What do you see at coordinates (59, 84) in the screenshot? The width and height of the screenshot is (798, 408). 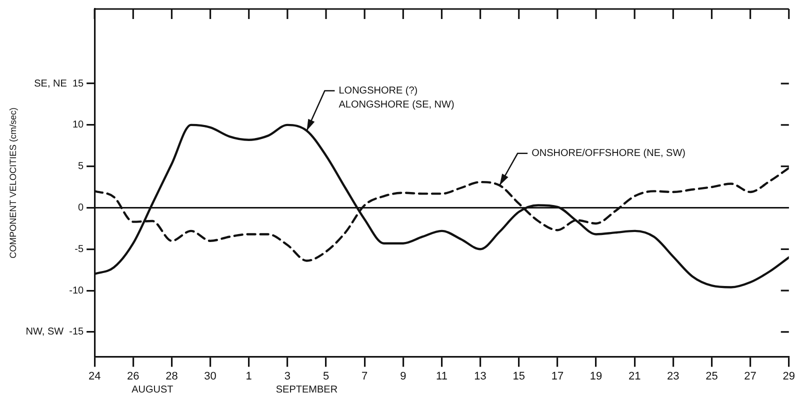 I see `y-tick-label: SE, NE 15` at bounding box center [59, 84].